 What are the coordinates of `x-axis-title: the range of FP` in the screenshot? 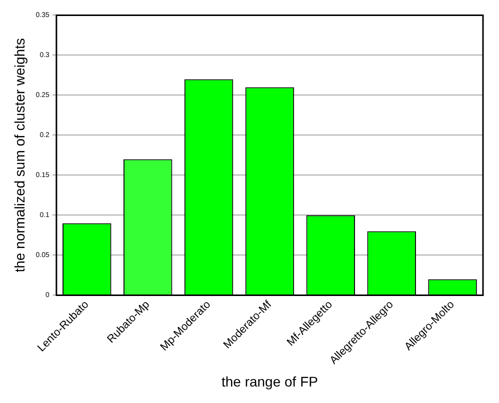 It's located at (269, 381).